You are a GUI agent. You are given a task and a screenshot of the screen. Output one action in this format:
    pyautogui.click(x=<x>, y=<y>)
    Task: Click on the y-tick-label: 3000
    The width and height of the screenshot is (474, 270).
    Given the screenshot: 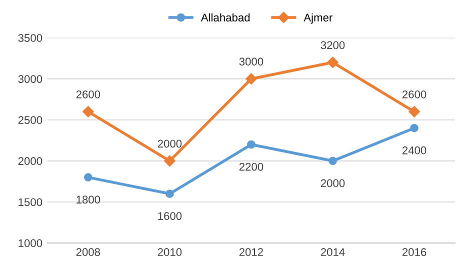 What is the action you would take?
    pyautogui.click(x=30, y=79)
    